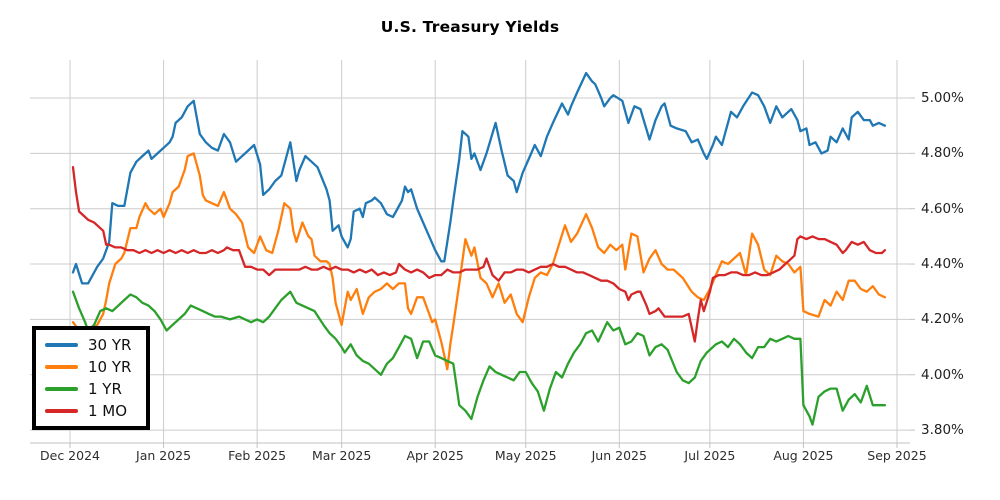 Image resolution: width=1000 pixels, height=500 pixels. What do you see at coordinates (710, 455) in the screenshot?
I see `x-tick-label: Jul 2025` at bounding box center [710, 455].